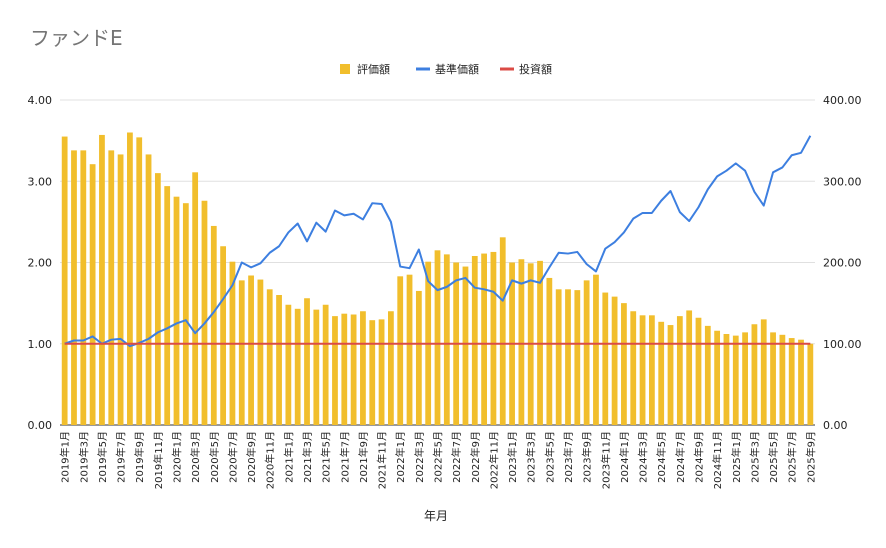 Image resolution: width=886 pixels, height=548 pixels. I want to click on x-tick-label: 2025年7月, so click(792, 457).